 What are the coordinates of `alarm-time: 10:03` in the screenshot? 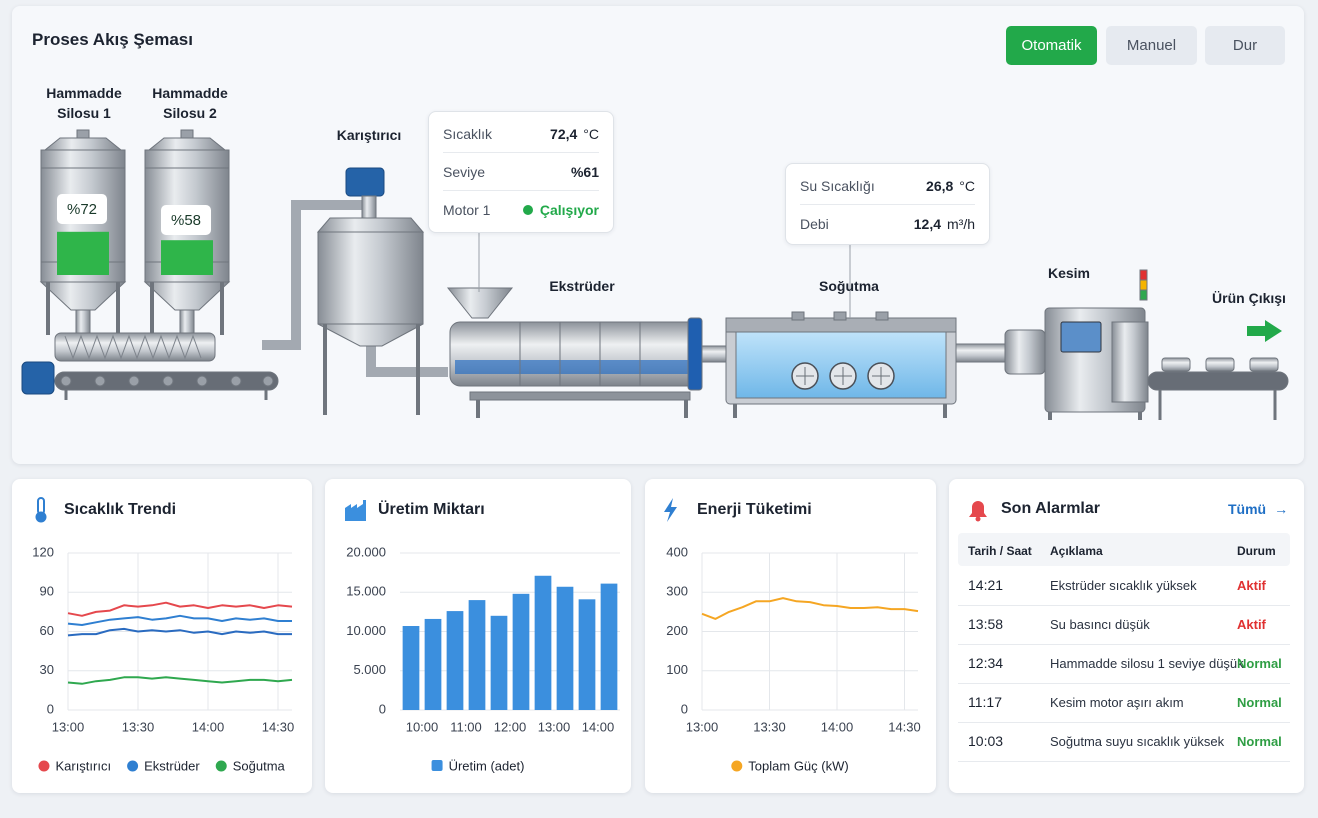 It's located at (986, 741).